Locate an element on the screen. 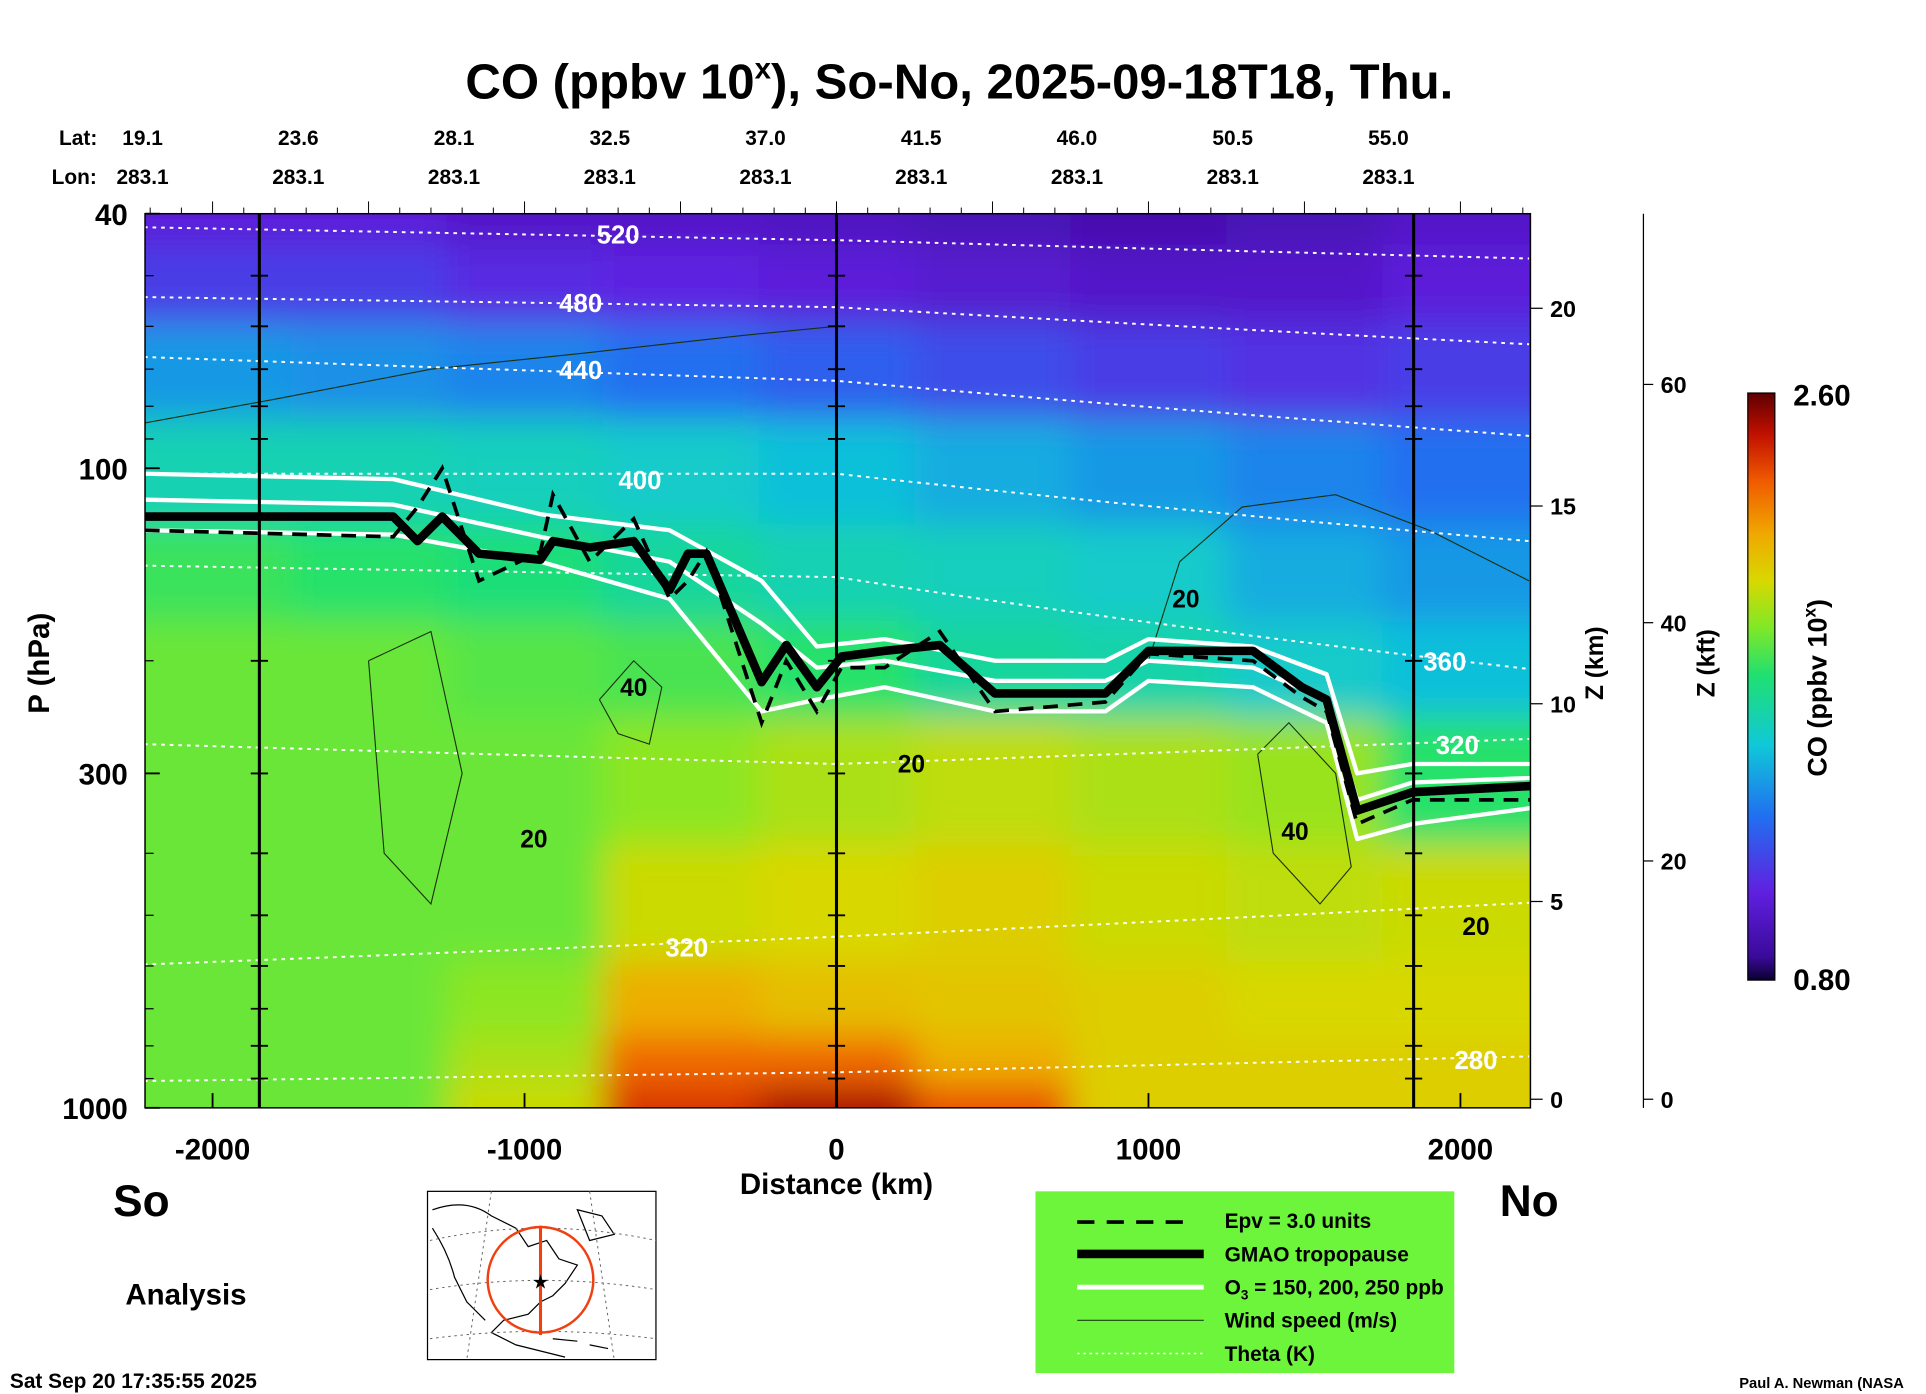  latitude-value: 32.5 is located at coordinates (609, 138).